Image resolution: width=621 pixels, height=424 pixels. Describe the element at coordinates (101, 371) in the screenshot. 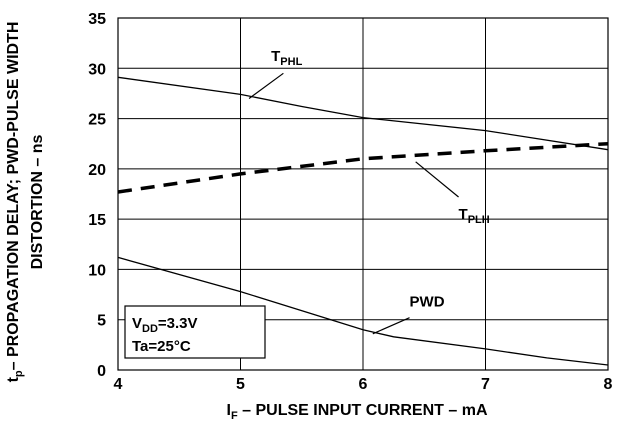

I see `y-tick-label: 0` at that location.